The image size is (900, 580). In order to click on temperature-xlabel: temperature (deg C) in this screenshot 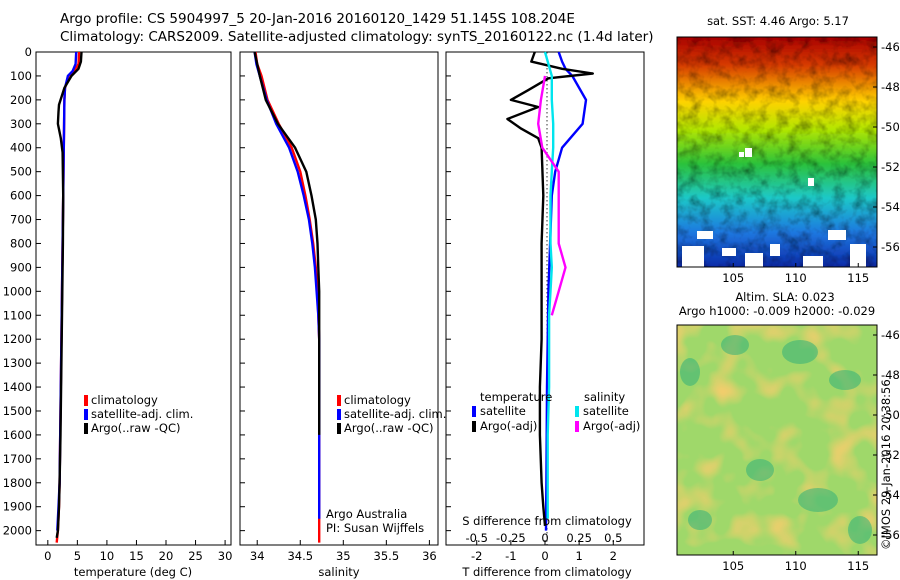, I will do `click(133, 572)`.